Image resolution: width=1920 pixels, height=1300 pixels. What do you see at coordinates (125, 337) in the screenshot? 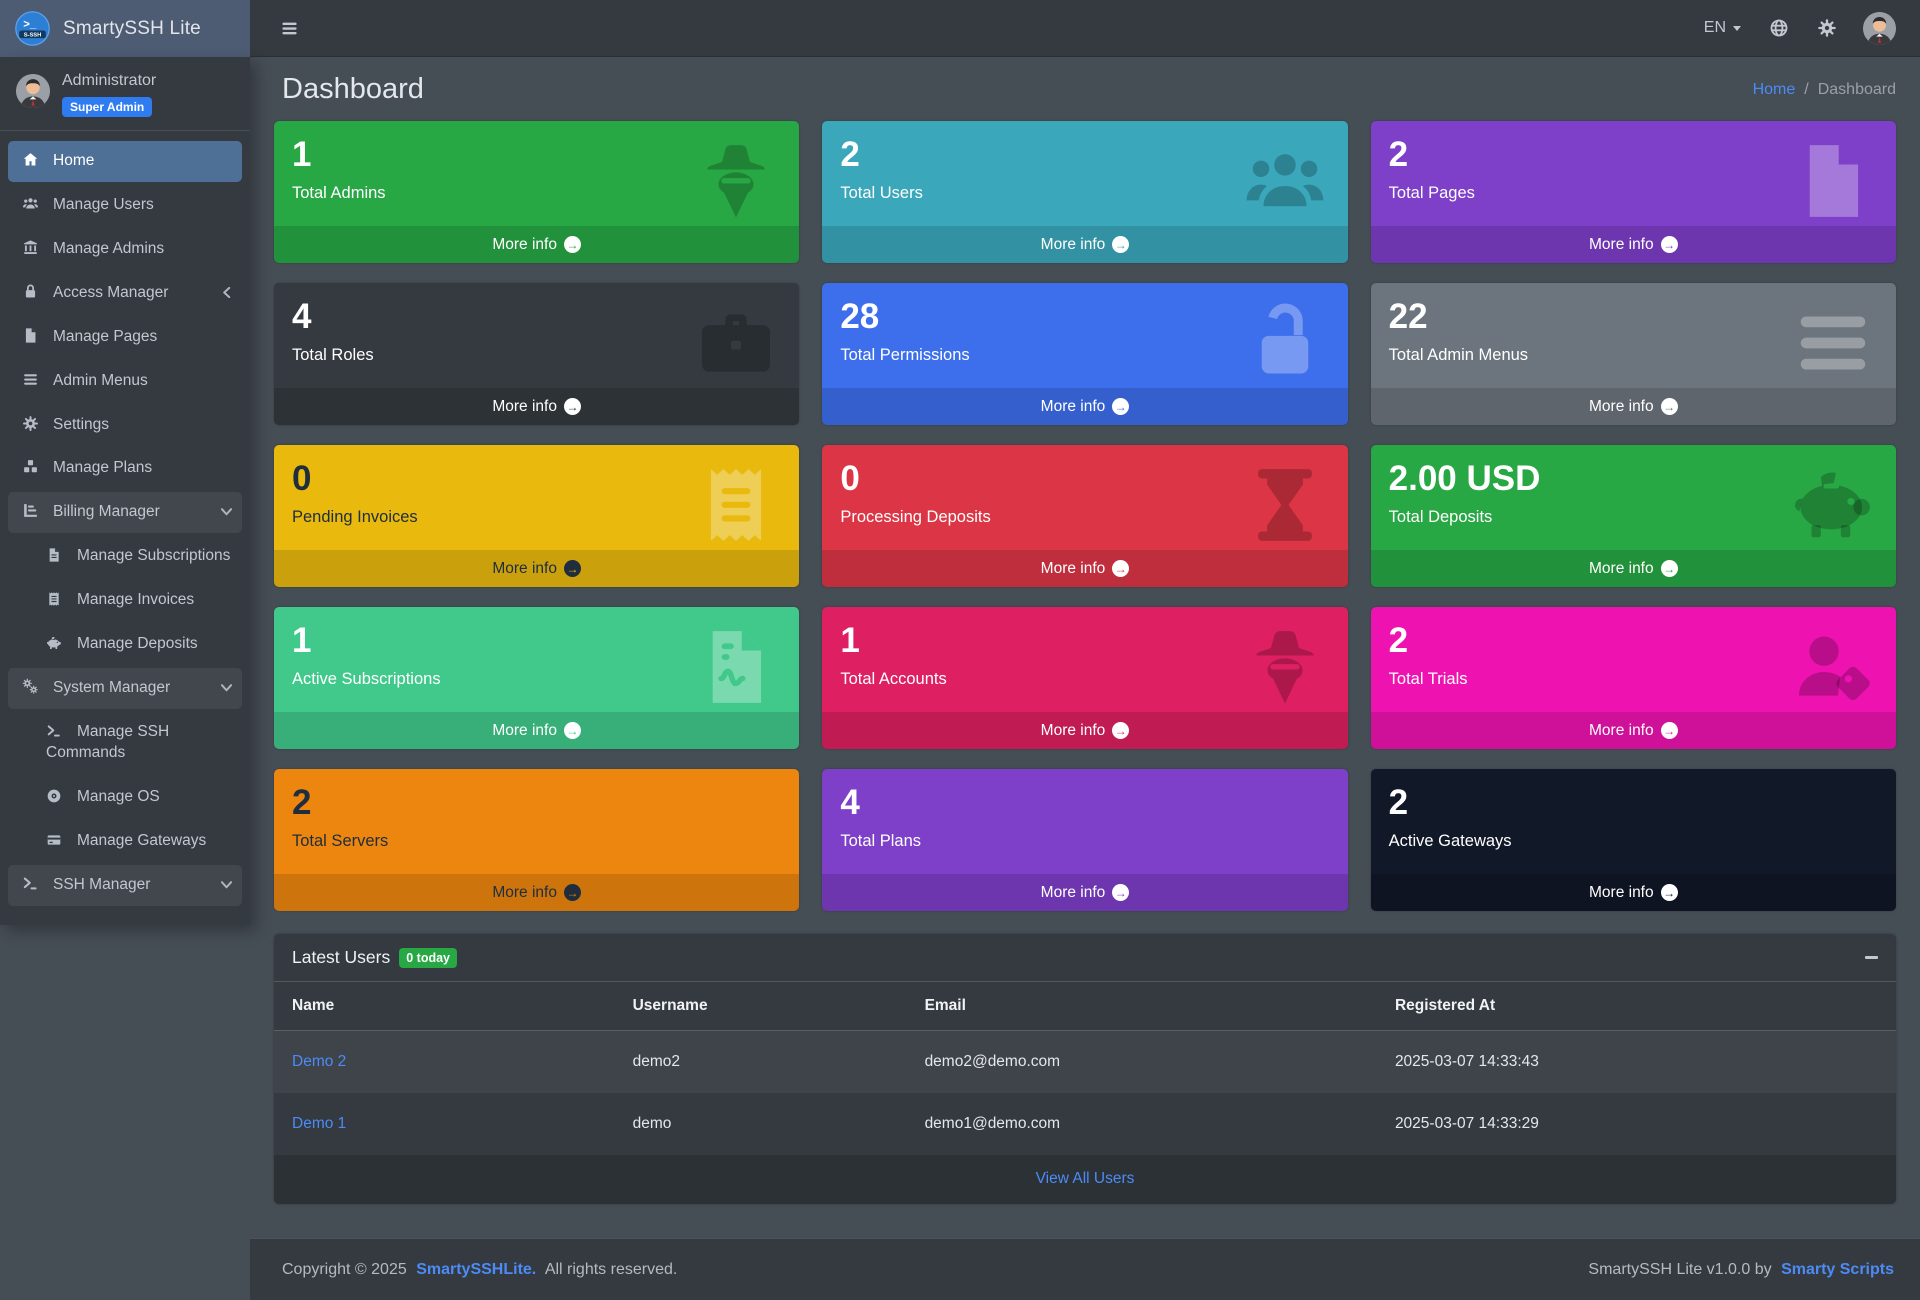
I see `sidebar-item-manage-pages: Manage Pages` at bounding box center [125, 337].